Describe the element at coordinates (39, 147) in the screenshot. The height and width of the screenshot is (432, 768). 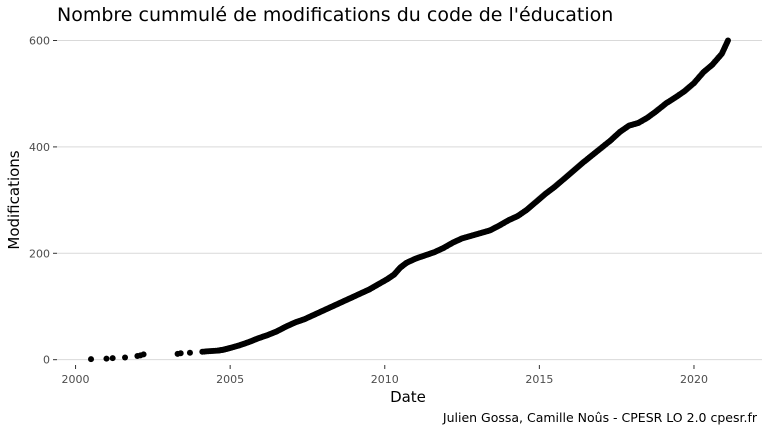
I see `y-tick-label: 400` at that location.